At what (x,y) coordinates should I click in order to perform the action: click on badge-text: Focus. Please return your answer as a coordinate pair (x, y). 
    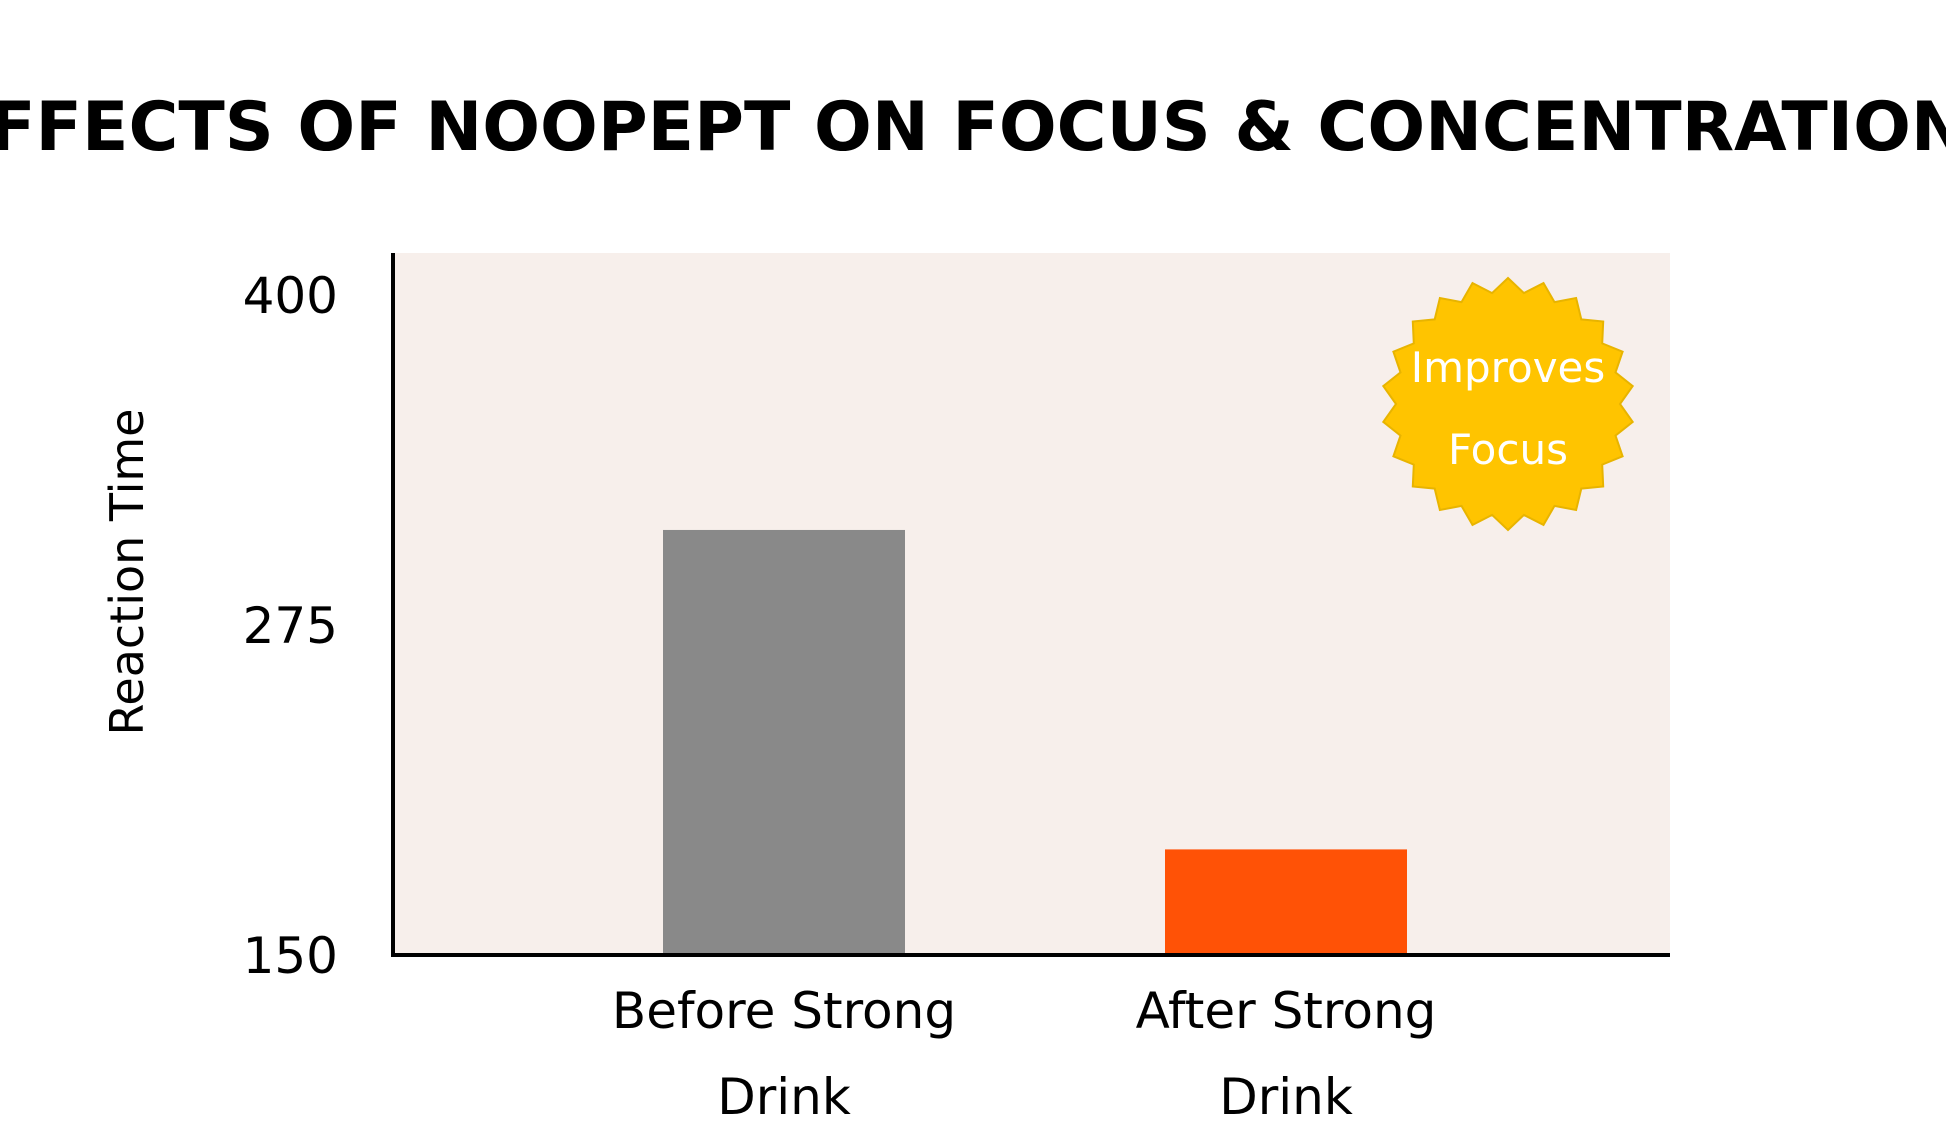
    Looking at the image, I should click on (1508, 449).